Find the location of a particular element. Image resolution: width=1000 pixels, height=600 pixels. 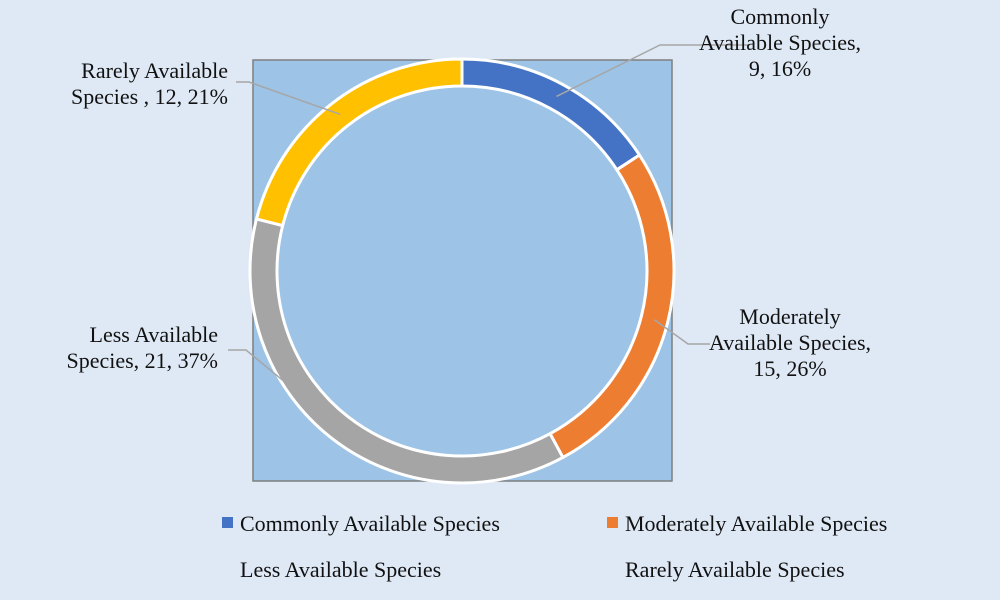

legend-item-rarely-available-species: Rarely Available Species is located at coordinates (735, 569).